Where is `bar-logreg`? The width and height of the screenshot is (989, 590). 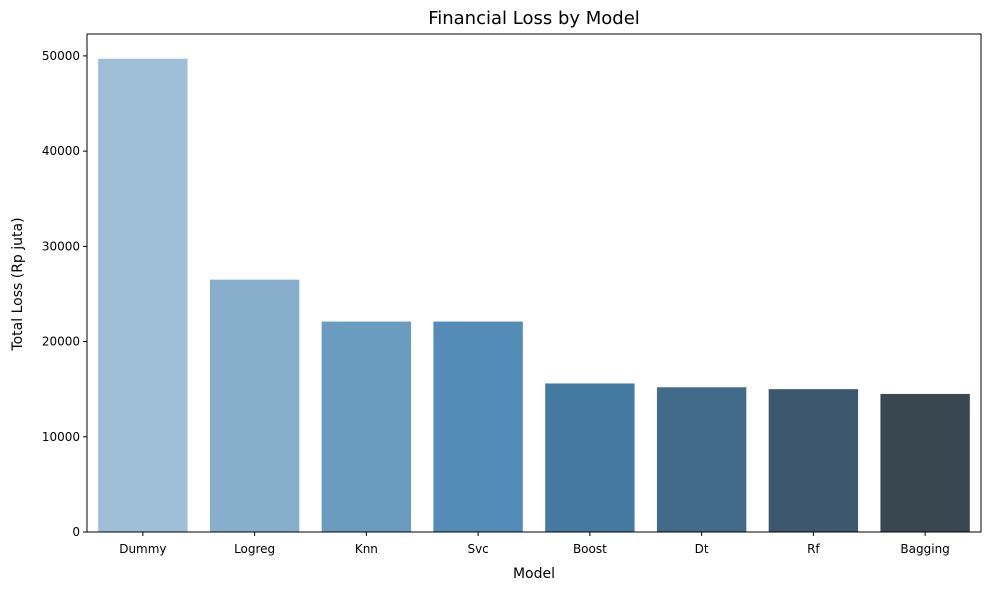
bar-logreg is located at coordinates (254, 405).